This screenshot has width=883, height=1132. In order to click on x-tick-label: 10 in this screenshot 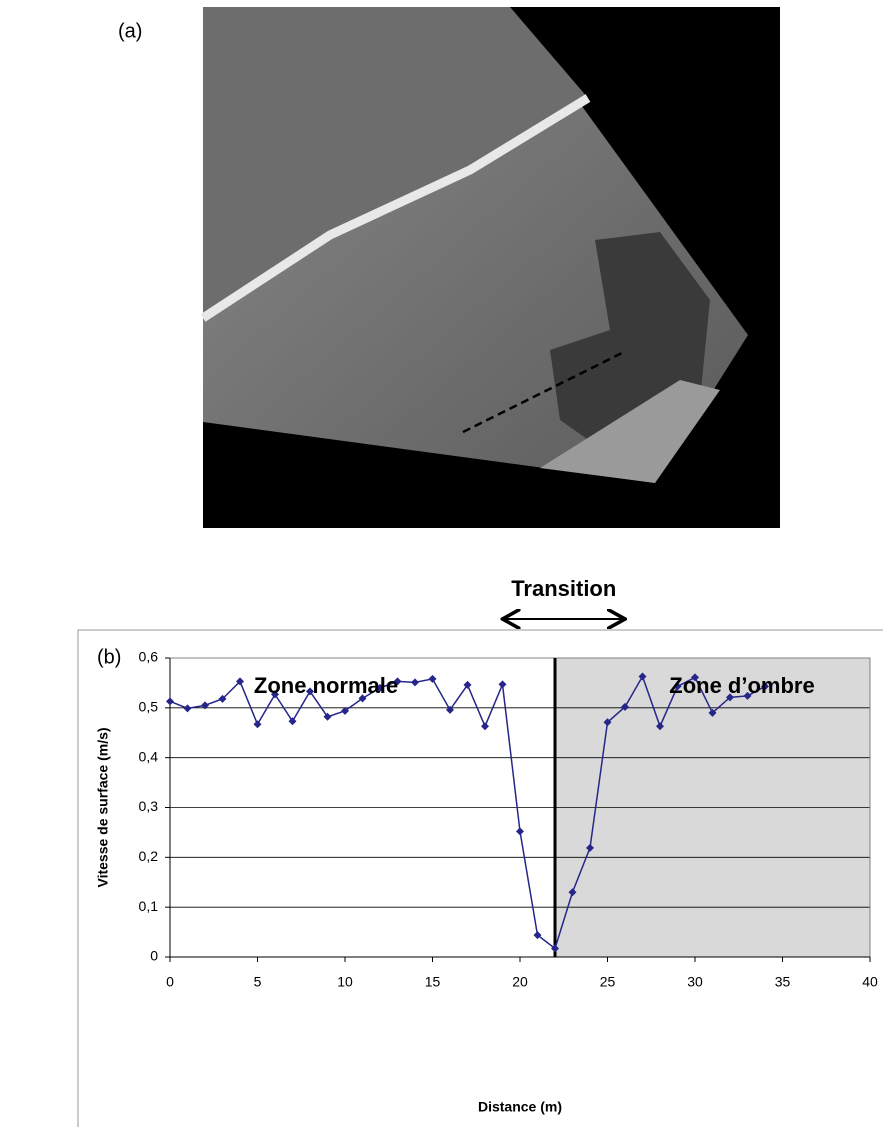, I will do `click(345, 982)`.